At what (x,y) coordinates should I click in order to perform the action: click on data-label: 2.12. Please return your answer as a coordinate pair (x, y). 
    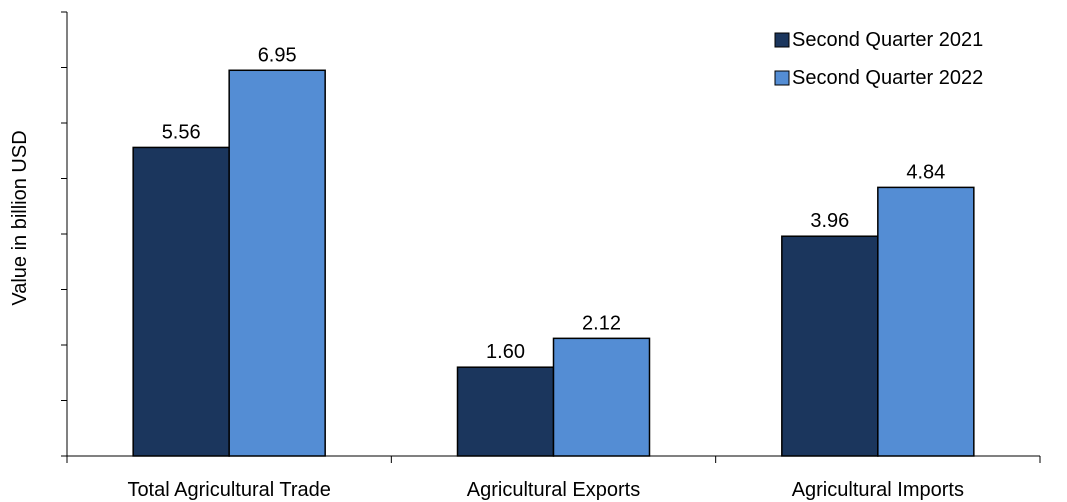
    Looking at the image, I should click on (601, 323).